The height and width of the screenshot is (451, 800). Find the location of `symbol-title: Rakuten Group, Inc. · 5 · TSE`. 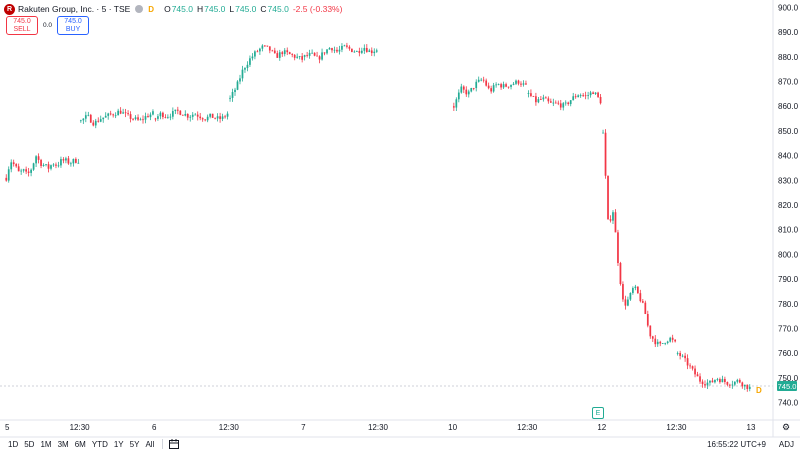

symbol-title: Rakuten Group, Inc. · 5 · TSE is located at coordinates (74, 9).